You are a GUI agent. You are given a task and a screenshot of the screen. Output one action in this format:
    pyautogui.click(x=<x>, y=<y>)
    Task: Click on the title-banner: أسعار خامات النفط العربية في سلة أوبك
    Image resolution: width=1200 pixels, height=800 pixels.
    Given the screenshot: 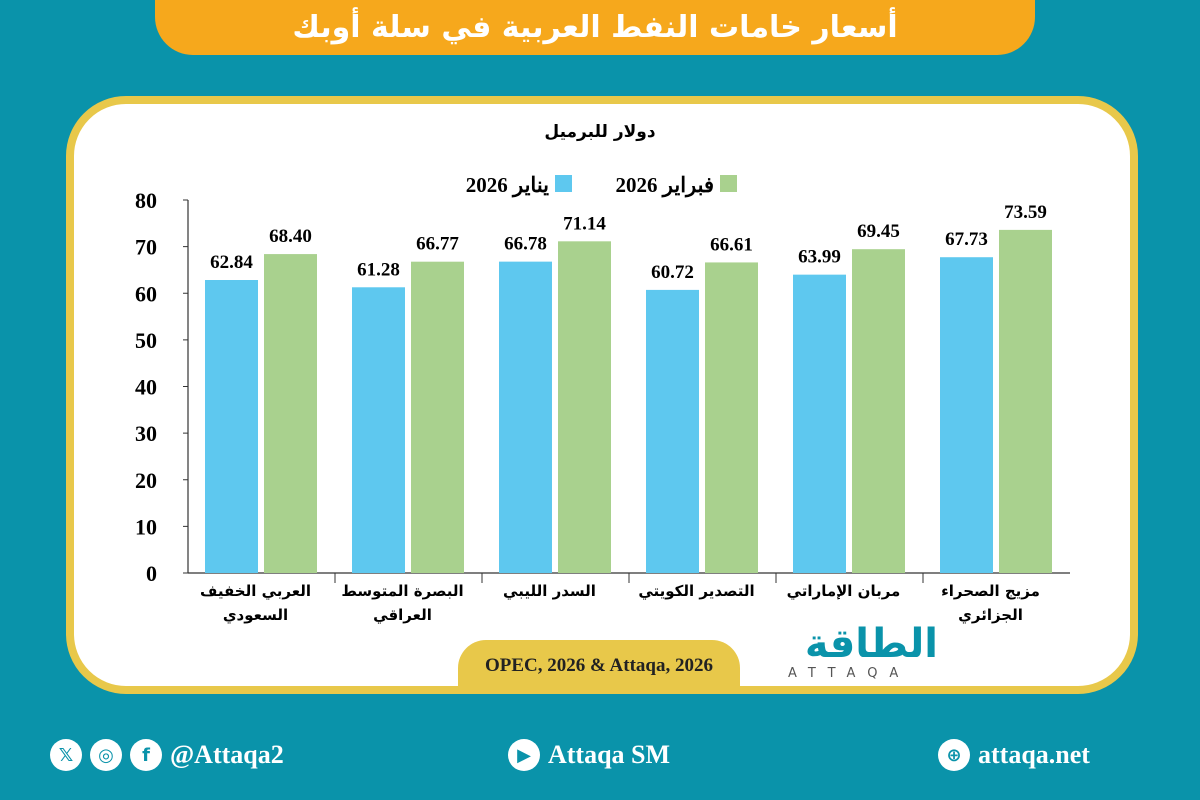 What is the action you would take?
    pyautogui.click(x=595, y=27)
    